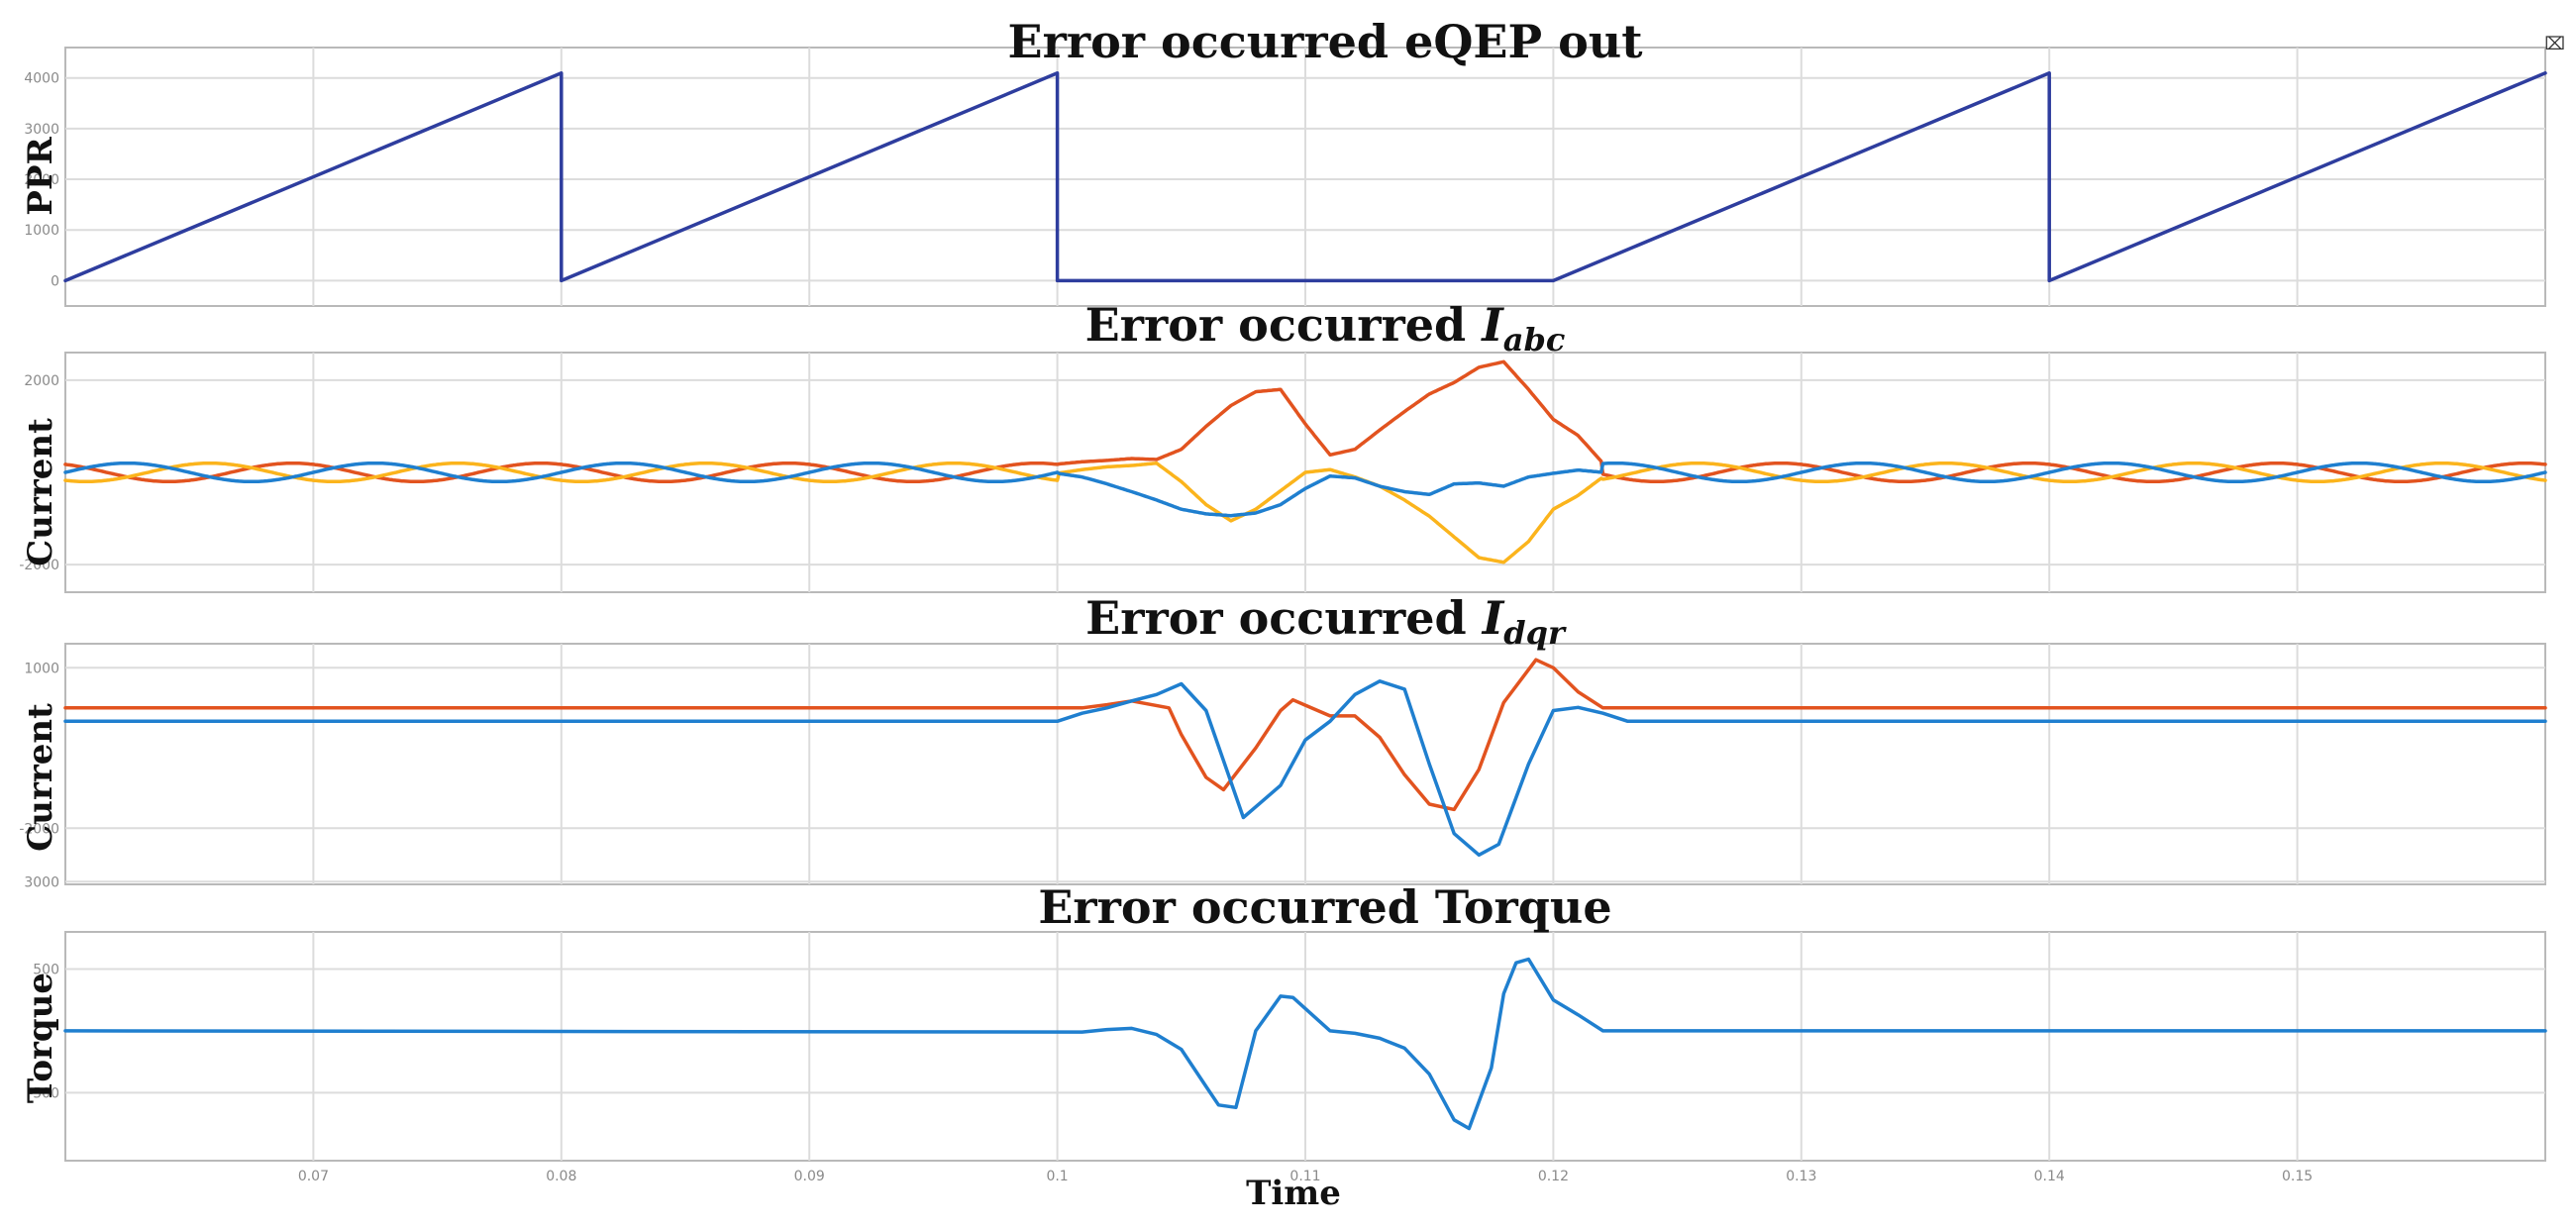 The image size is (2576, 1230). What do you see at coordinates (1293, 1193) in the screenshot?
I see `x-axis-label: Time` at bounding box center [1293, 1193].